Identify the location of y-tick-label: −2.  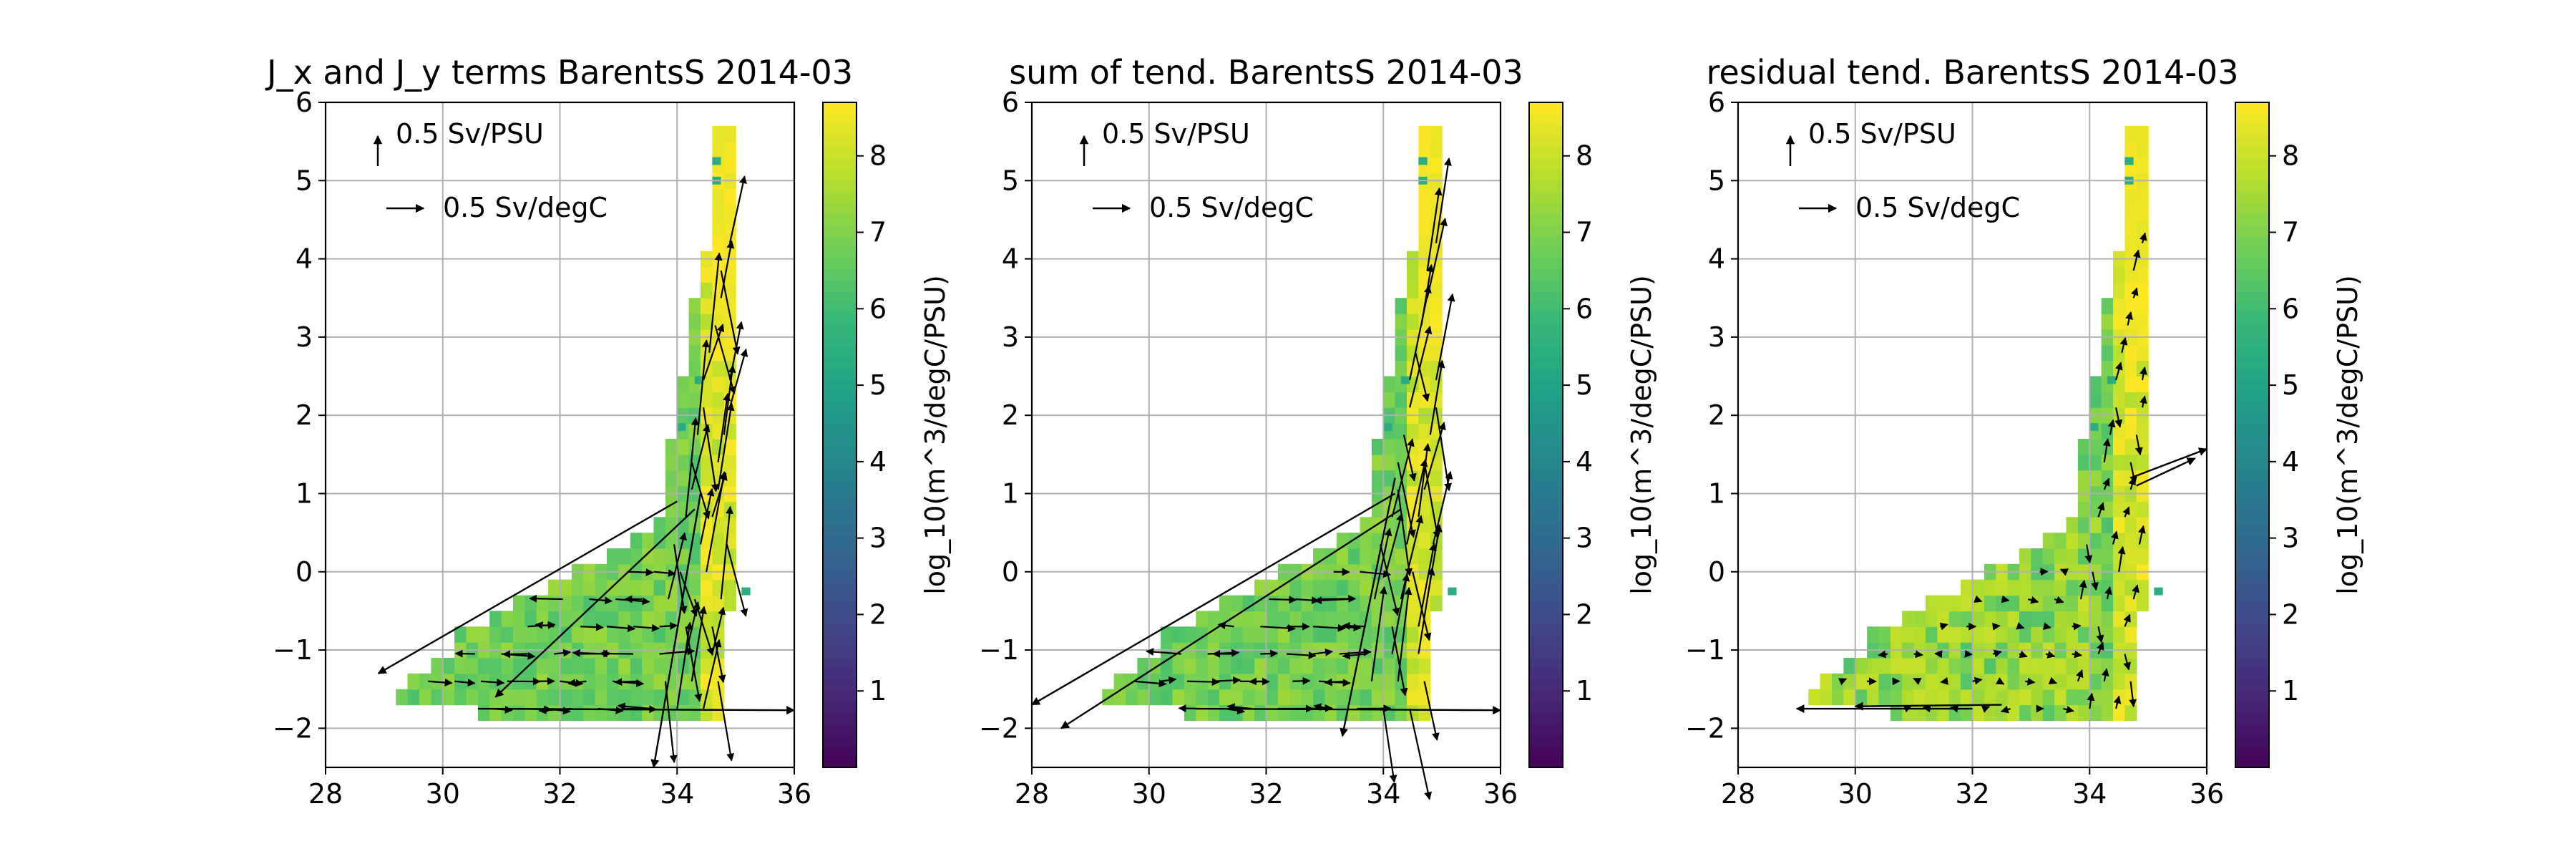
(293, 728).